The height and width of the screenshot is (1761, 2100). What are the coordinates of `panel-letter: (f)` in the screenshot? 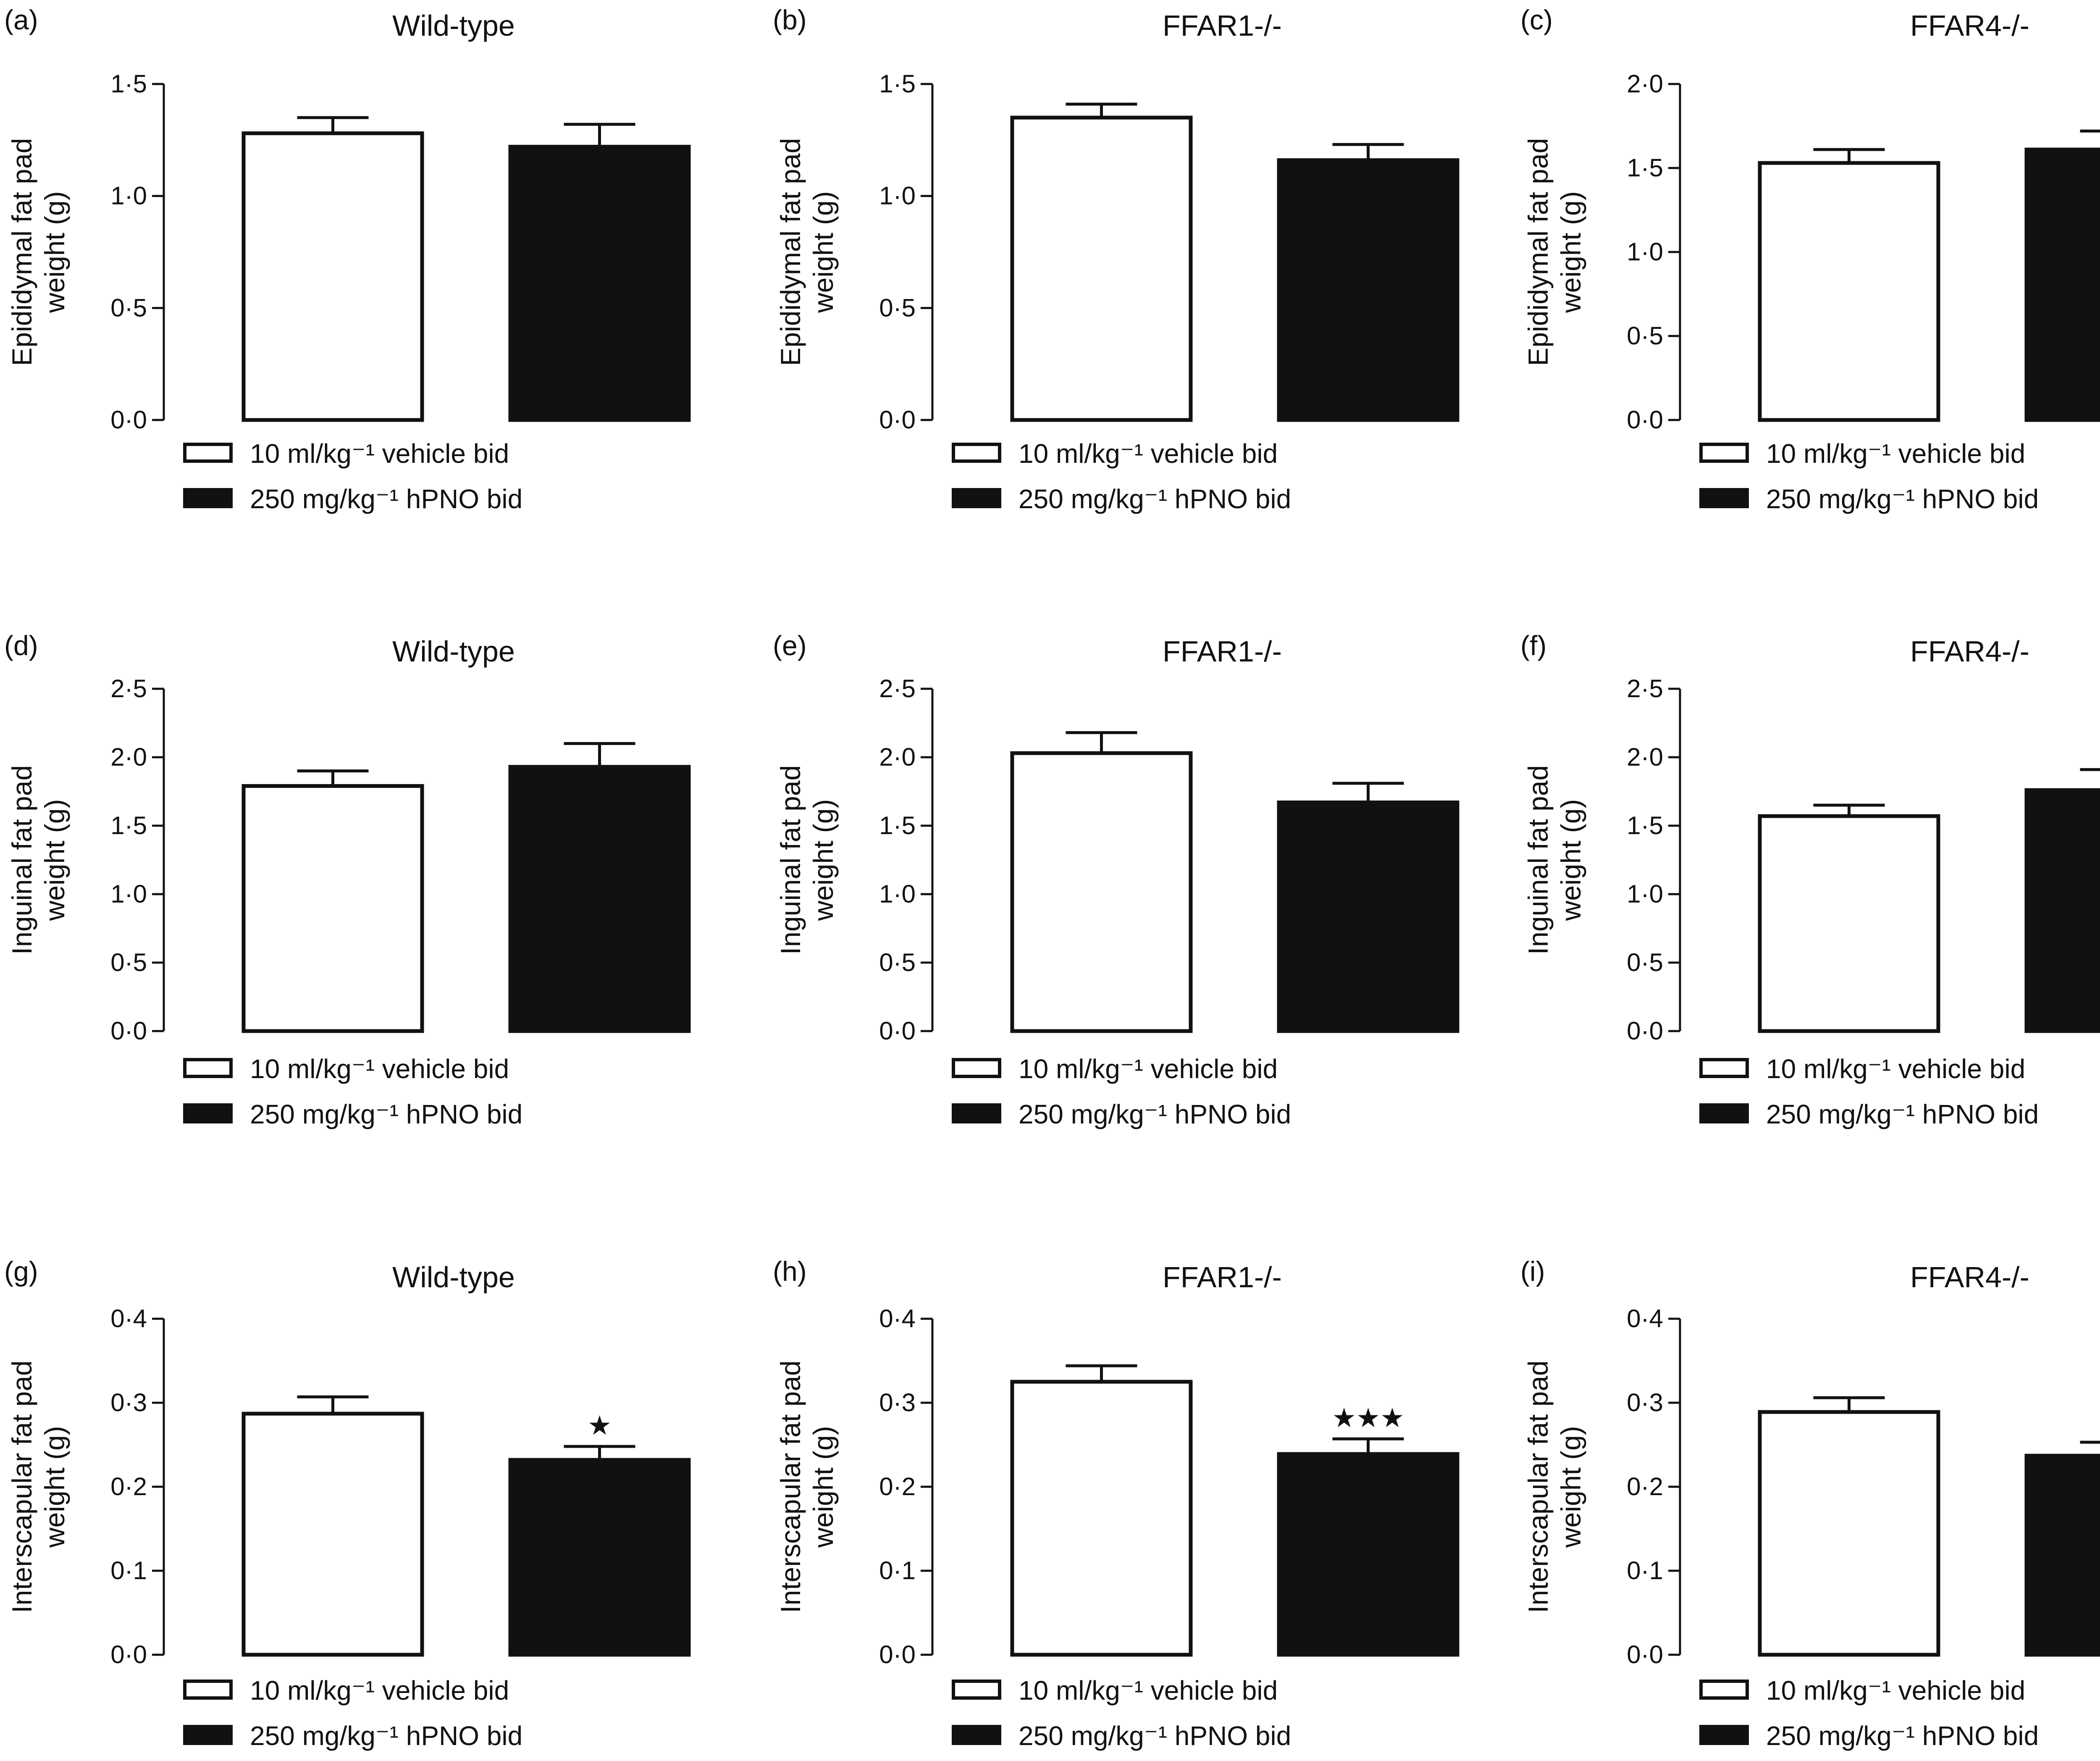 It's located at (1533, 645).